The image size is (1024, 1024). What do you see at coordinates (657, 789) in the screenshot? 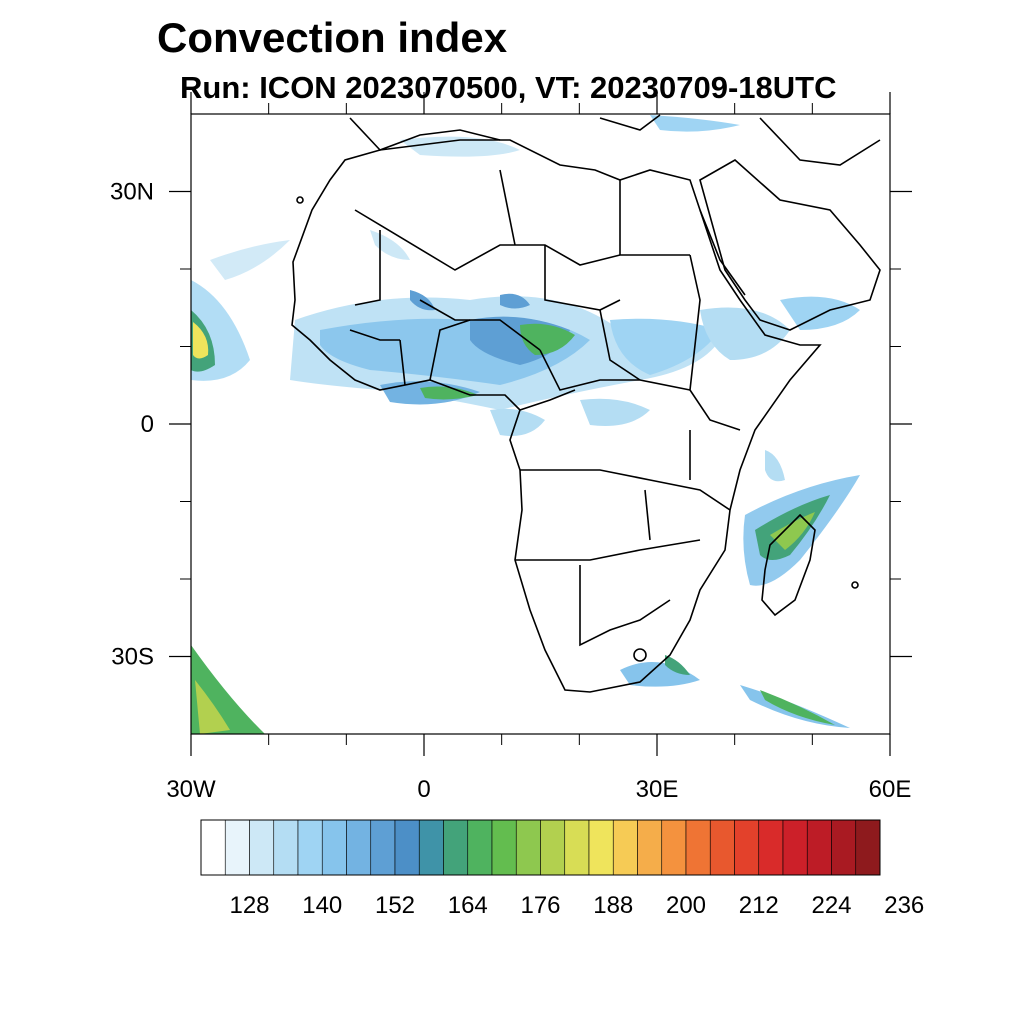
I see `lon-tick-label: 30E` at bounding box center [657, 789].